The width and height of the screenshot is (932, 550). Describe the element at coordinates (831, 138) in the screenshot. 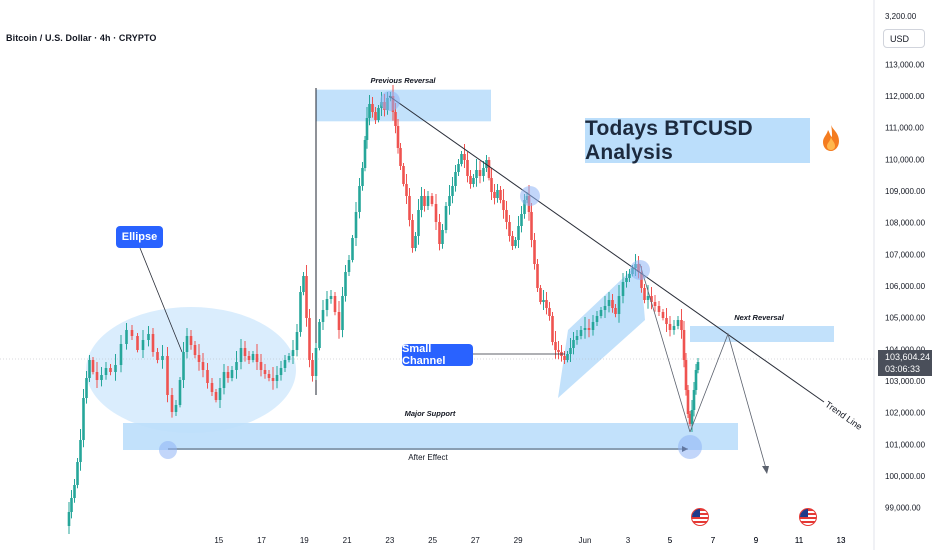

I see `fire-icon` at that location.